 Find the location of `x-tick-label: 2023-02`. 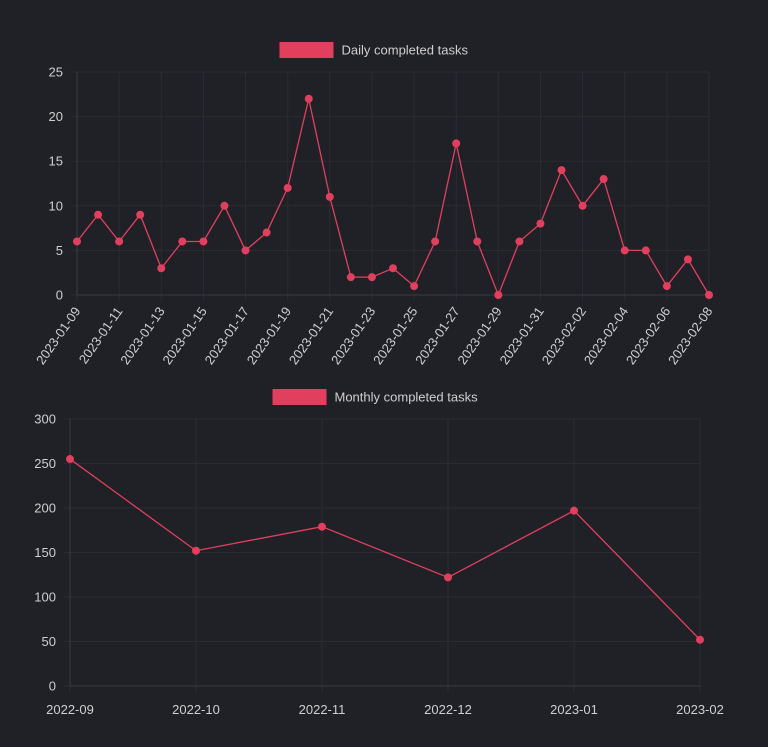

x-tick-label: 2023-02 is located at coordinates (700, 709).